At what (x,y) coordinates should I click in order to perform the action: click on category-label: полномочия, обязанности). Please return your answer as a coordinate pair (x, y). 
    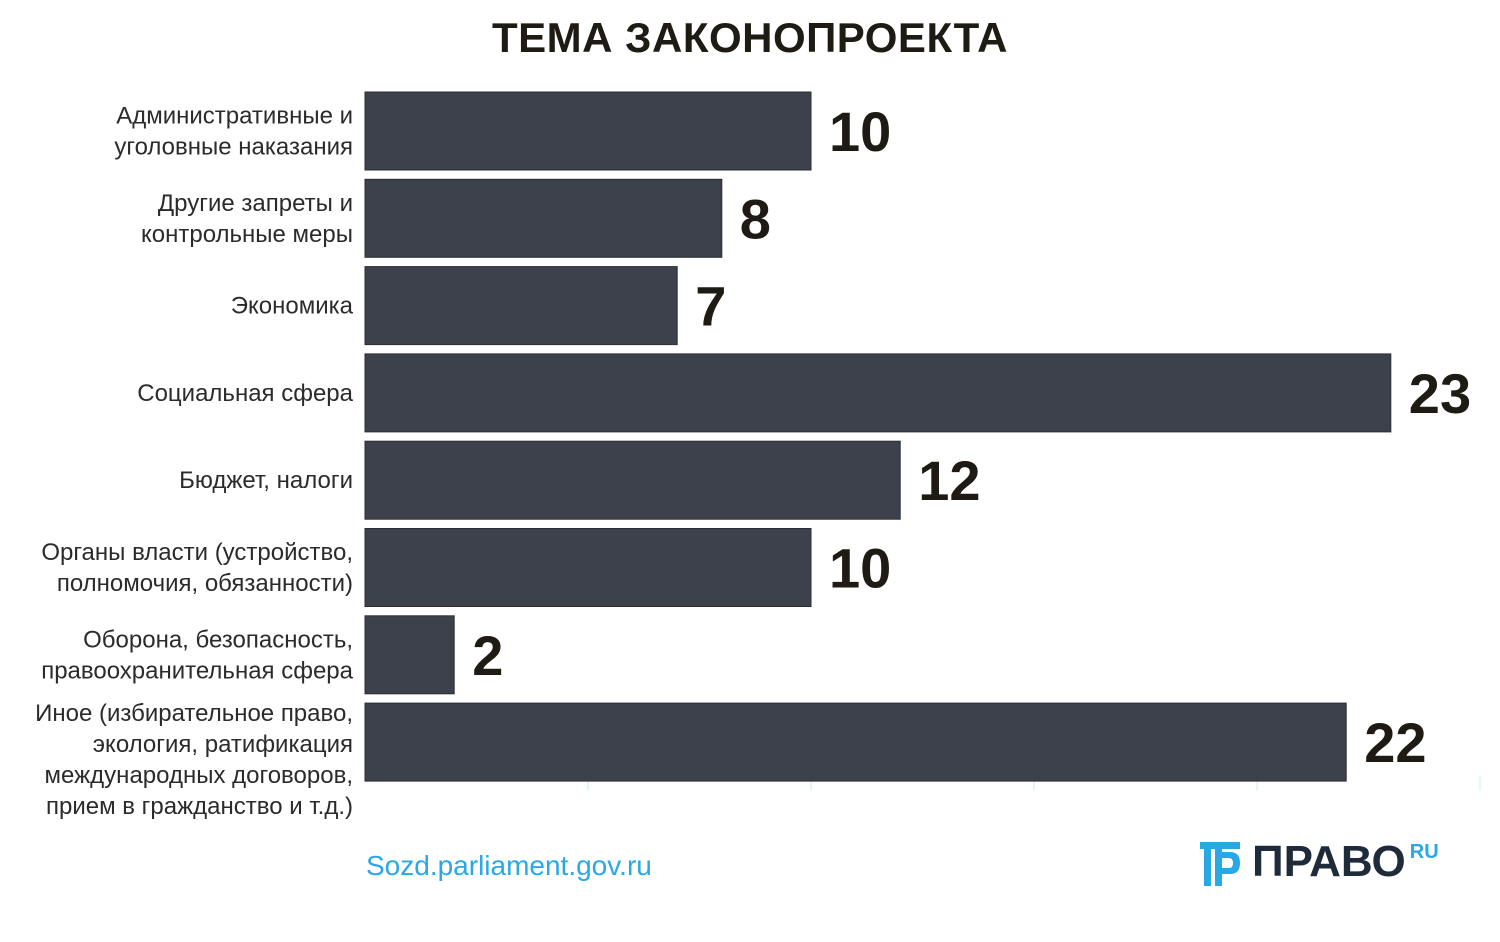
    Looking at the image, I should click on (205, 583).